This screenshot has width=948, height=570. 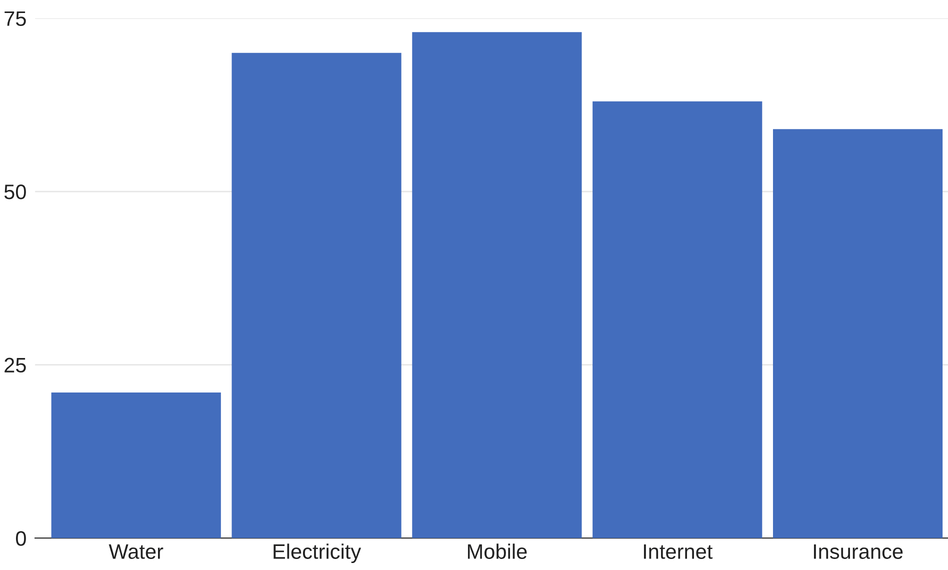 I want to click on x-tick-label: Electricity, so click(x=318, y=554).